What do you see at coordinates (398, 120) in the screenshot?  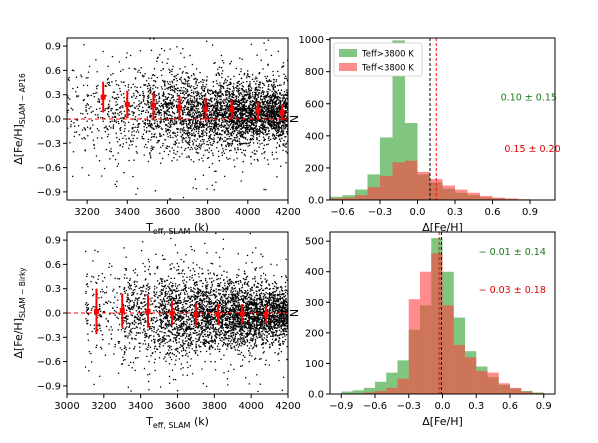 I see `histogram-bar` at bounding box center [398, 120].